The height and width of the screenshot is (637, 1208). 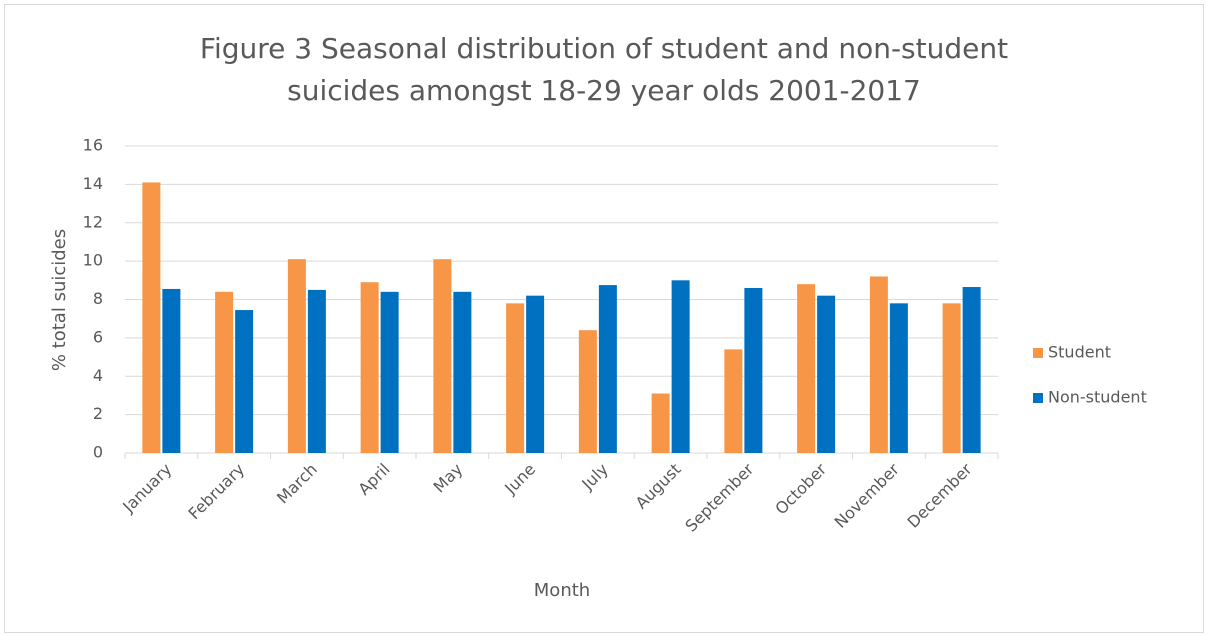 I want to click on y-tick-label: 6, so click(x=98, y=336).